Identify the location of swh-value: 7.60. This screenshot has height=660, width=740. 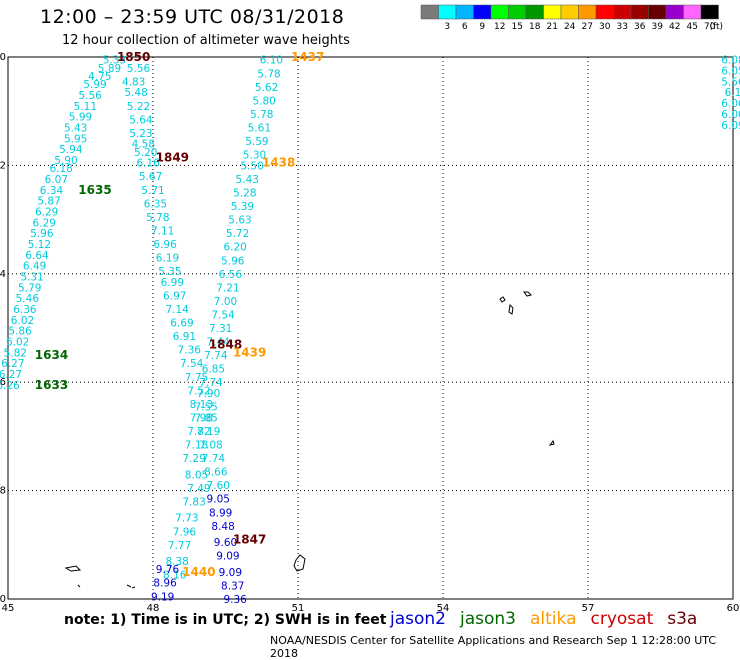
(218, 486).